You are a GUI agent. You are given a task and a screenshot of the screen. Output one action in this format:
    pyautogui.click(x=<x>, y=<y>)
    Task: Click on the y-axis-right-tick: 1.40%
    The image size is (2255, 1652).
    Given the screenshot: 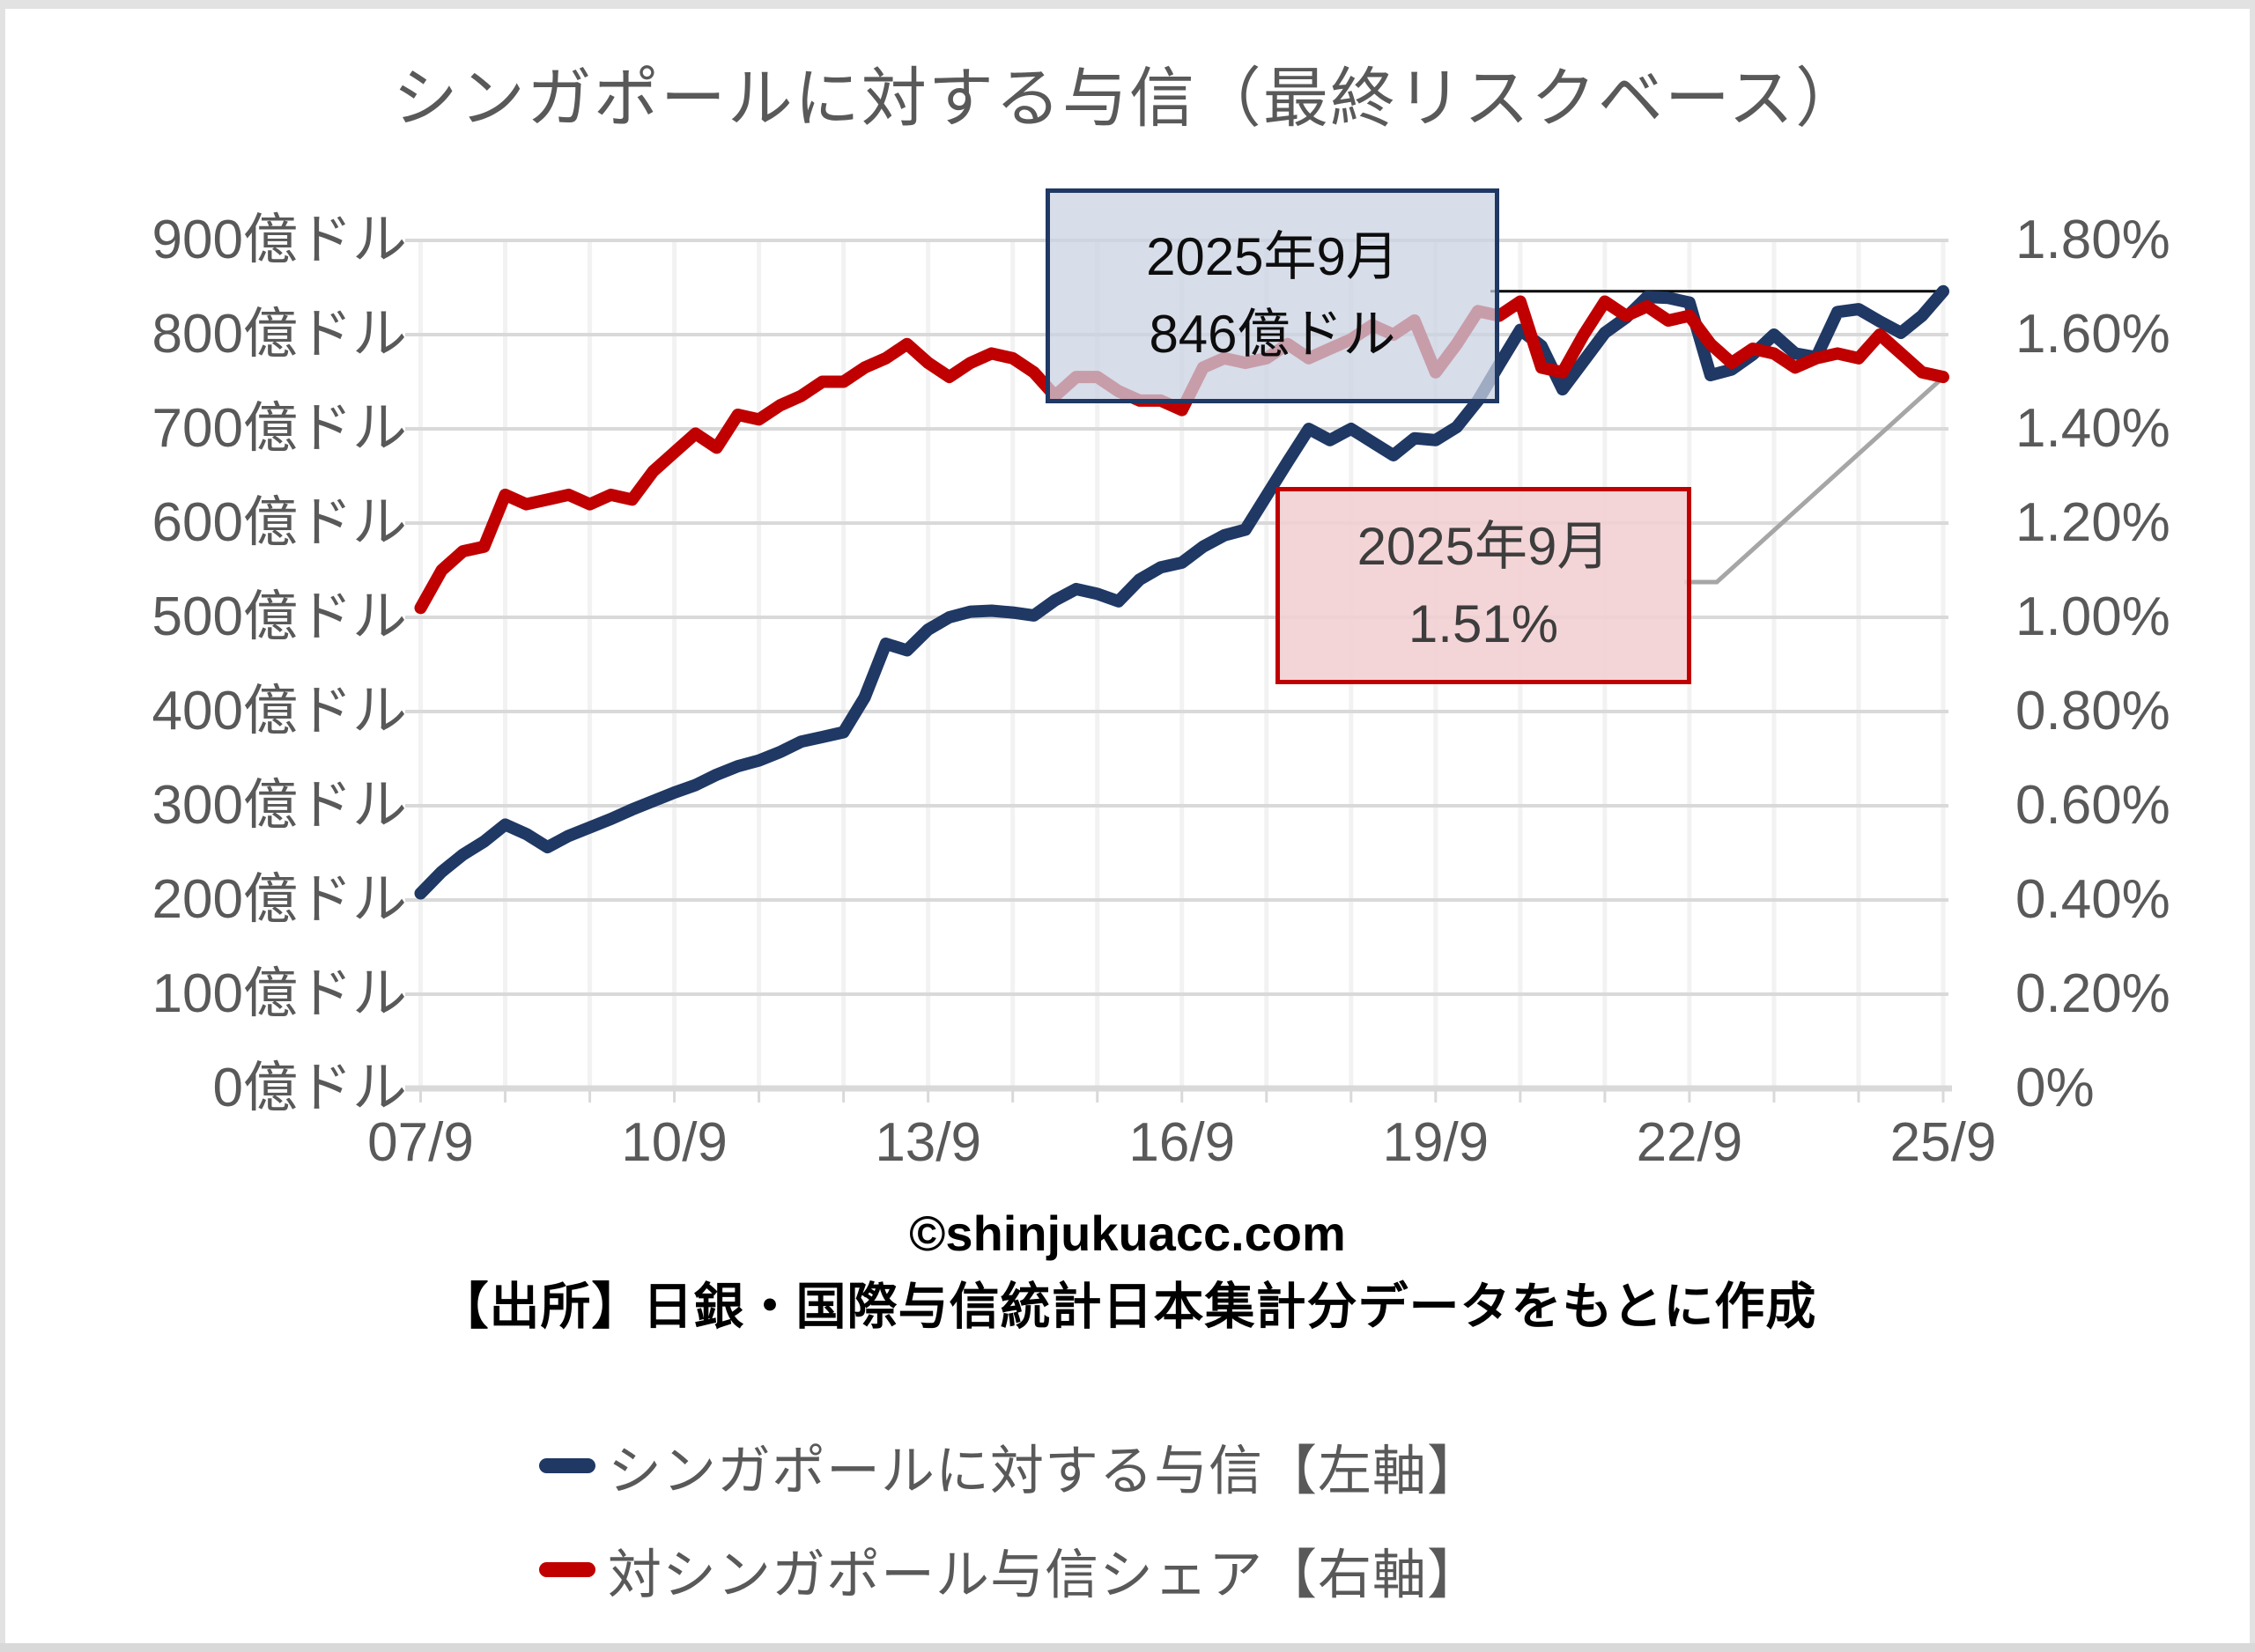 What is the action you would take?
    pyautogui.click(x=2092, y=428)
    